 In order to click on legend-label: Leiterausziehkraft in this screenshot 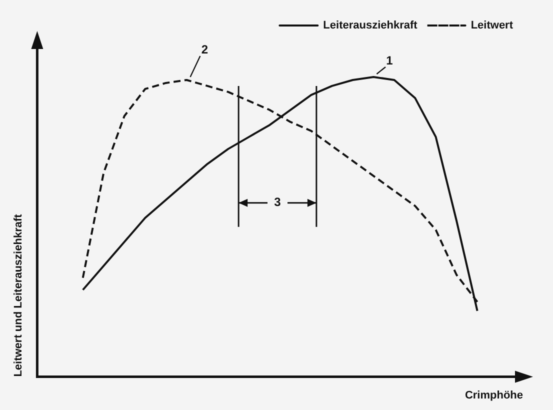, I will do `click(370, 26)`.